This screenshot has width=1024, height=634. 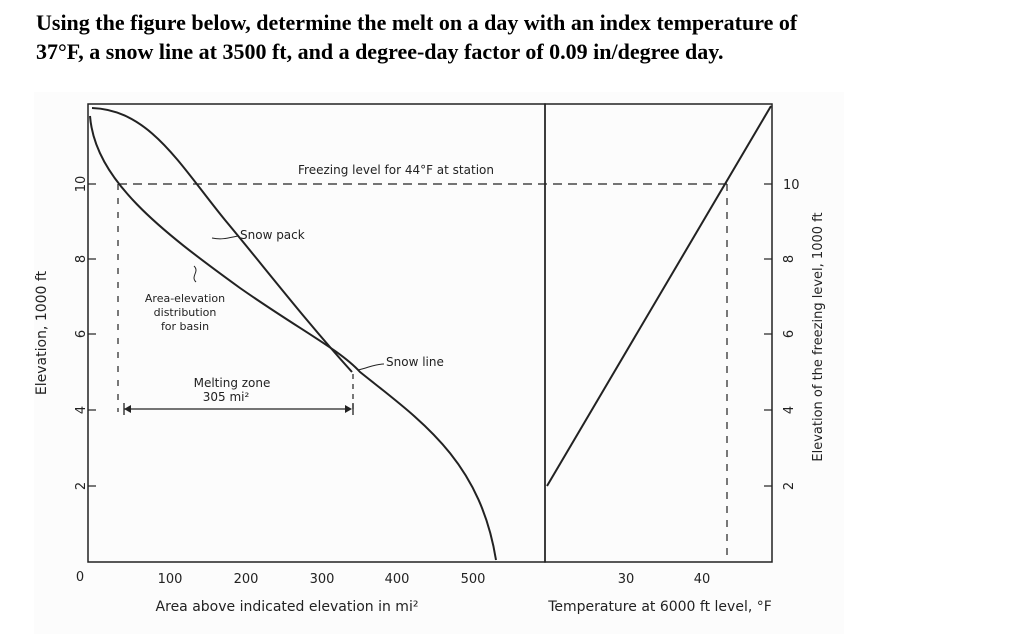 What do you see at coordinates (127, 409) in the screenshot?
I see `melting-zone-arrow-left-head` at bounding box center [127, 409].